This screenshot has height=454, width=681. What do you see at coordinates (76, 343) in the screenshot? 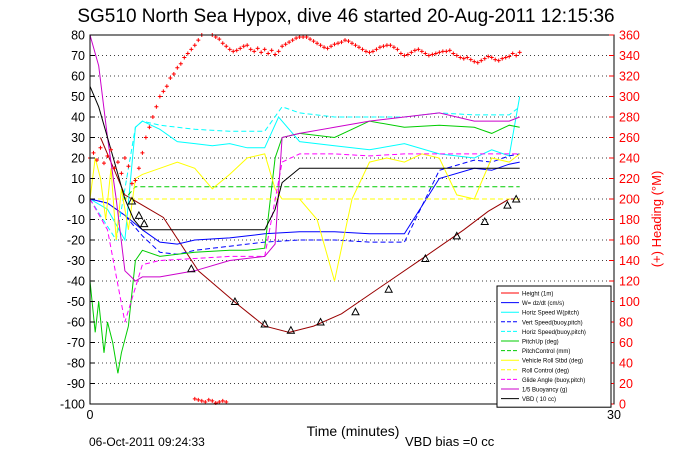
I see `y-tick-label: -70` at bounding box center [76, 343].